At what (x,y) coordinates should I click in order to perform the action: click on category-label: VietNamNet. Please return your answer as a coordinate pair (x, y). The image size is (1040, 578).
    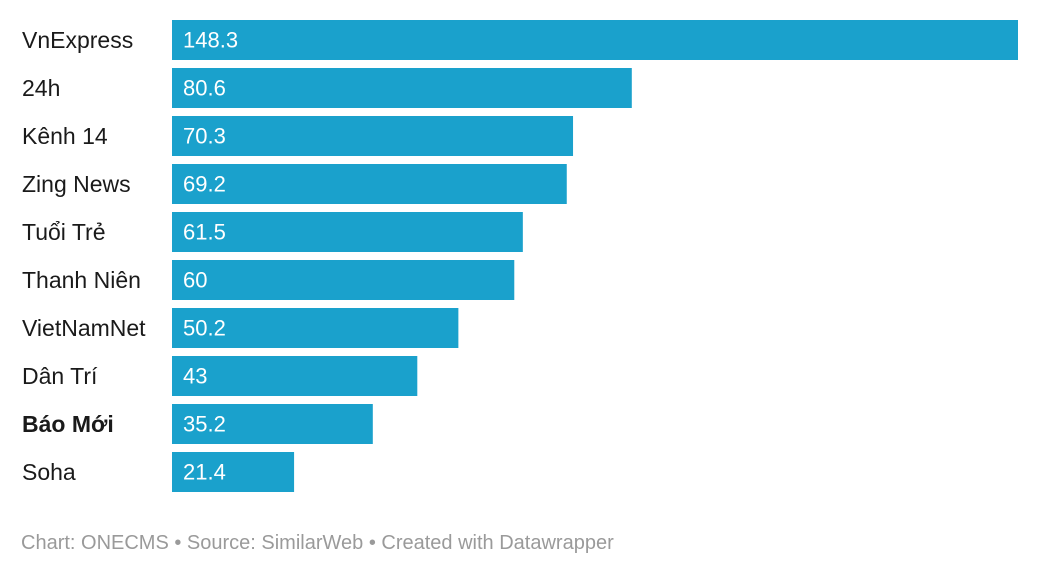
    Looking at the image, I should click on (84, 328).